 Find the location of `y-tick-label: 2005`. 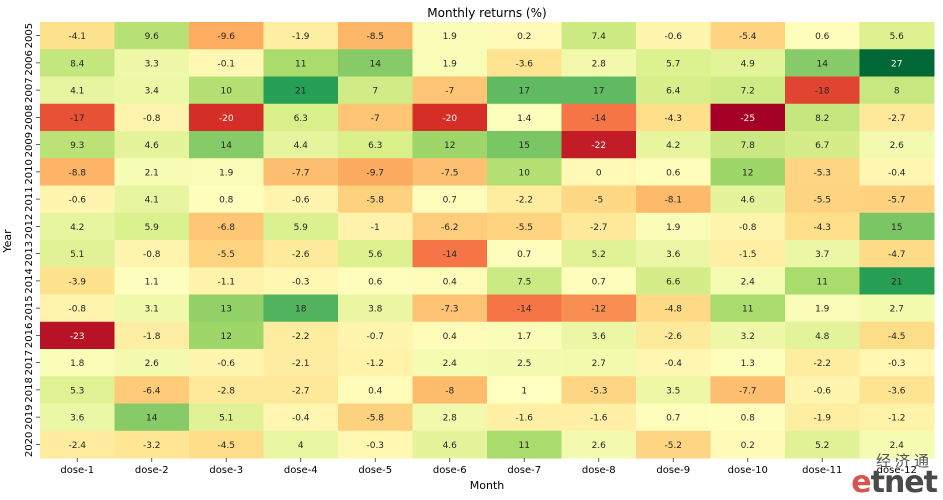

y-tick-label: 2005 is located at coordinates (29, 35).